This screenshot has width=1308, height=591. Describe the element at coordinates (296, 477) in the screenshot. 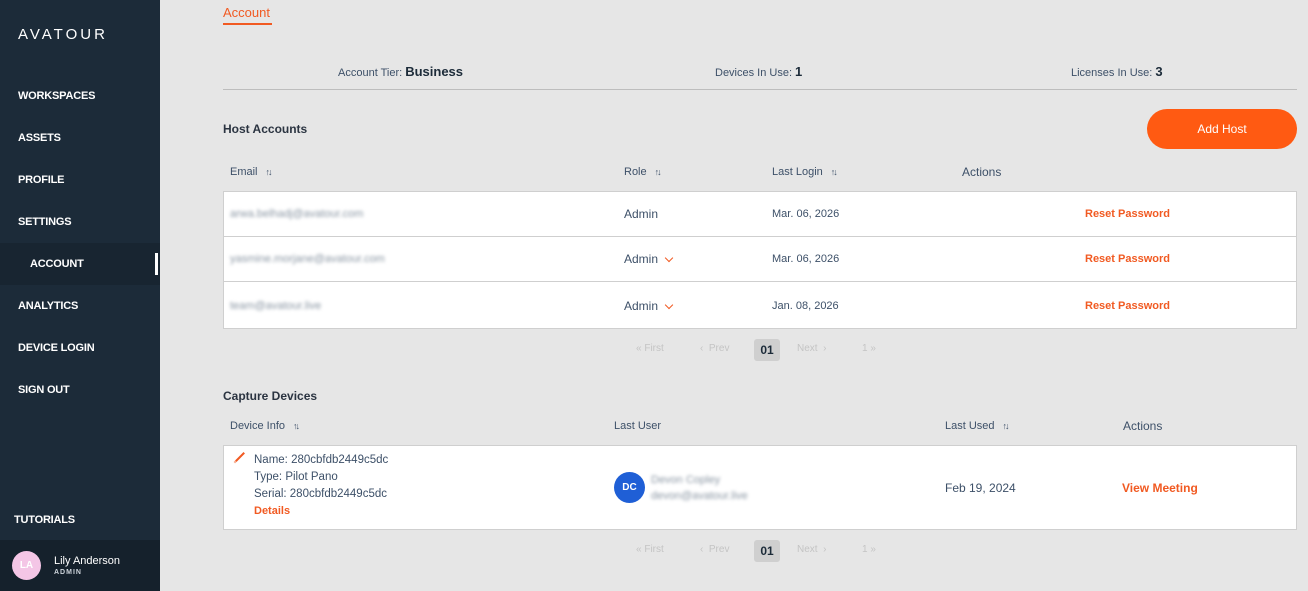

I see `device-type: Type: Pilot Pano` at that location.